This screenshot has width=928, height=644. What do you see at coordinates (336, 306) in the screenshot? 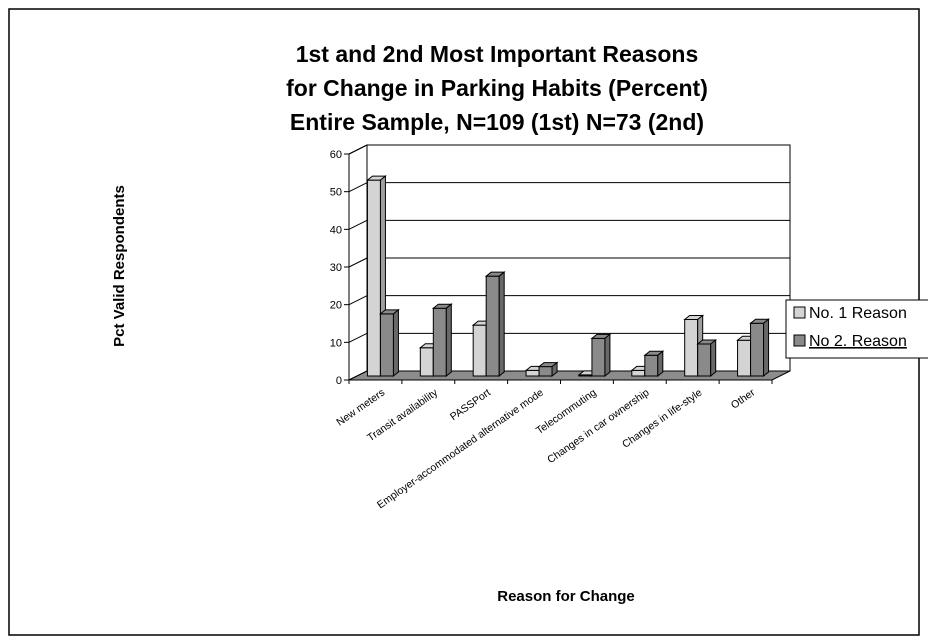
I see `y-tick-label: 20` at bounding box center [336, 306].